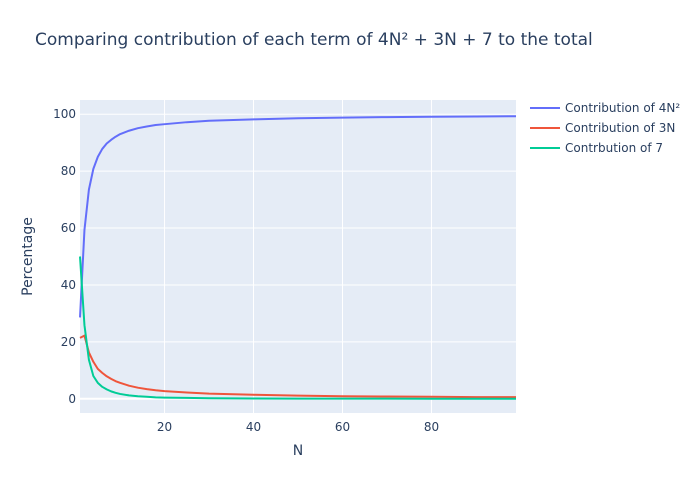 The height and width of the screenshot is (487, 700). What do you see at coordinates (253, 427) in the screenshot?
I see `x-tick-label: 40` at bounding box center [253, 427].